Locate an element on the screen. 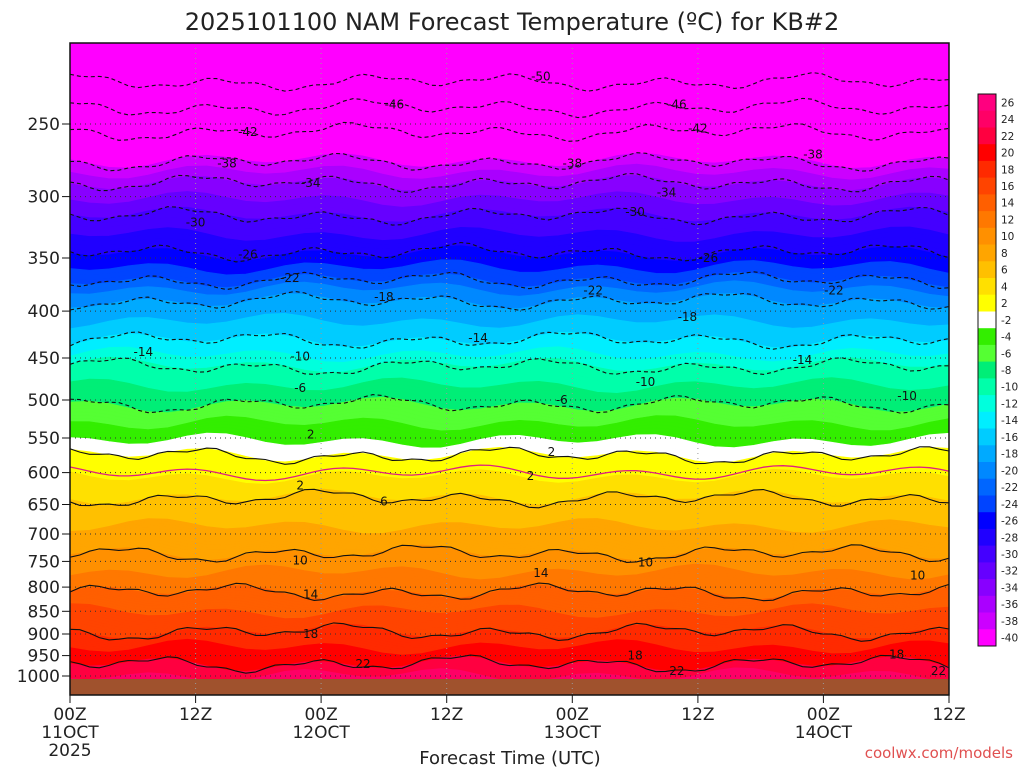  colorbar-label: -32 is located at coordinates (1009, 572).